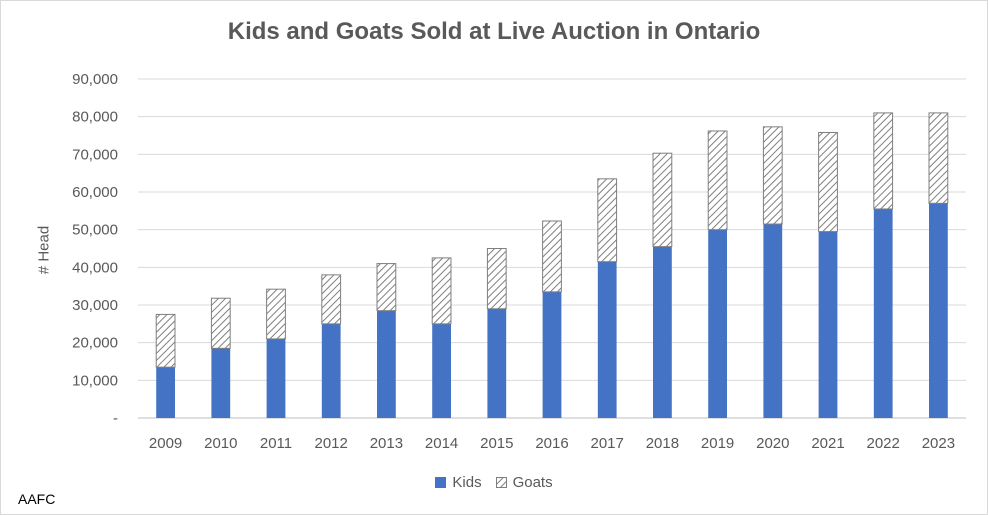 The image size is (988, 515). Describe the element at coordinates (441, 291) in the screenshot. I see `bar-goats-2014` at that location.